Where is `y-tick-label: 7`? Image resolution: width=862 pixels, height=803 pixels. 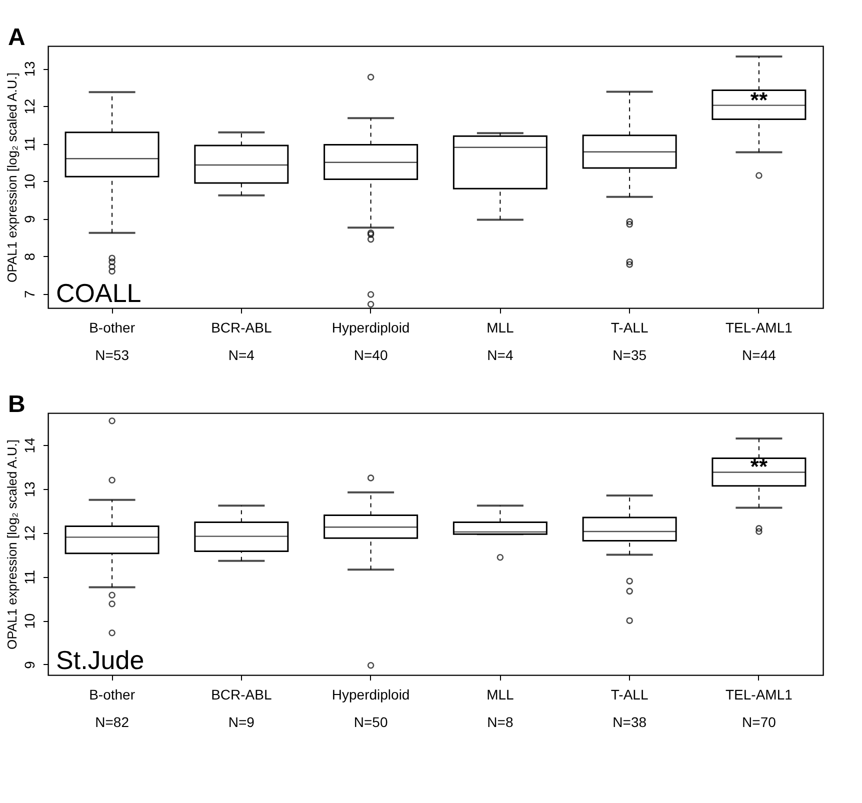
y-tick-label: 7 is located at coordinates (30, 294).